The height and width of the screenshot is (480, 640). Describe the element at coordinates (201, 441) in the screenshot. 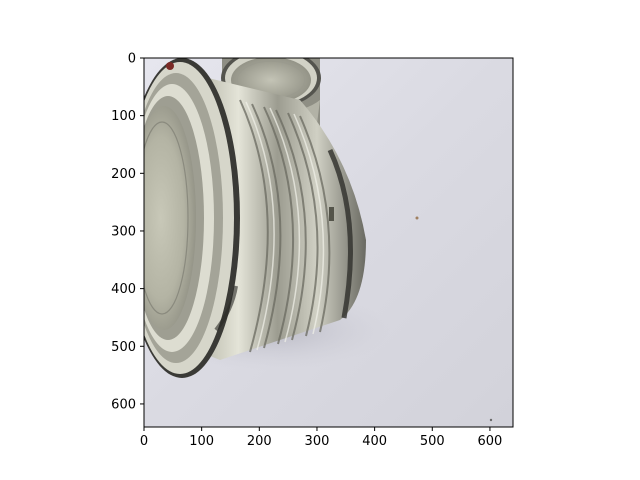

I see `x-tick-label: 100` at that location.